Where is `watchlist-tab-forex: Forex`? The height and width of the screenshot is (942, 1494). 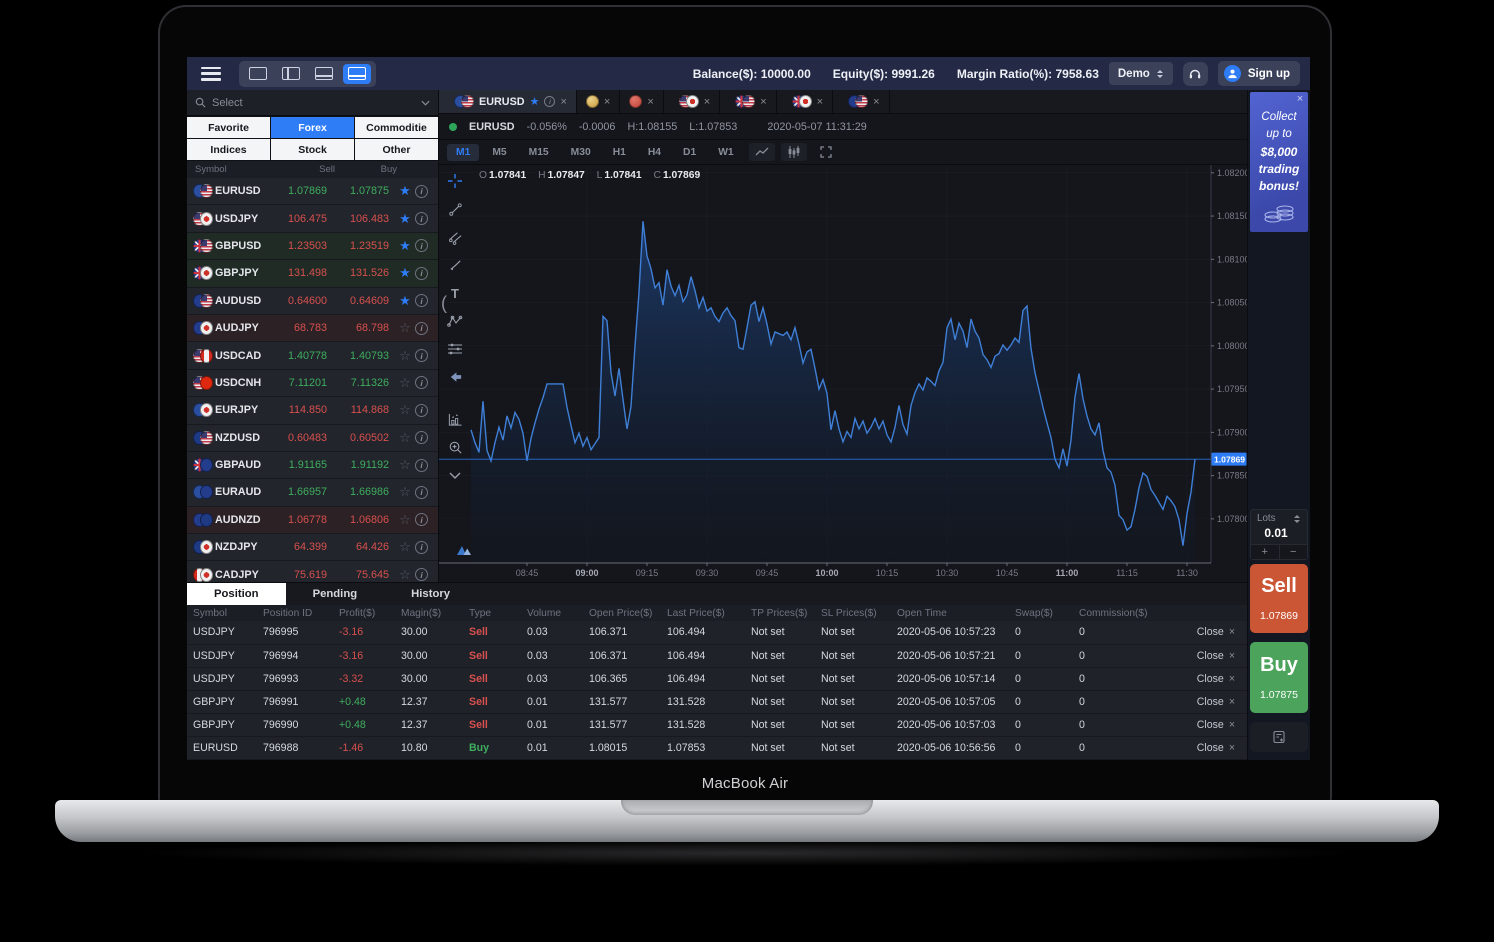 watchlist-tab-forex: Forex is located at coordinates (312, 127).